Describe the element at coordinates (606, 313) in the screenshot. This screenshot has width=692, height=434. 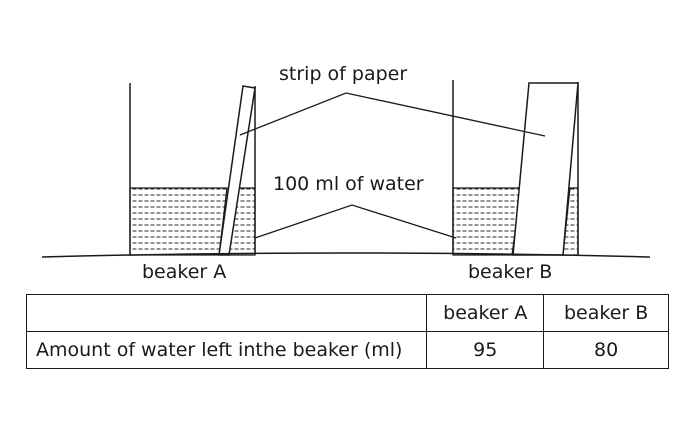
I see `table-header-beaker-b: beaker B` at that location.